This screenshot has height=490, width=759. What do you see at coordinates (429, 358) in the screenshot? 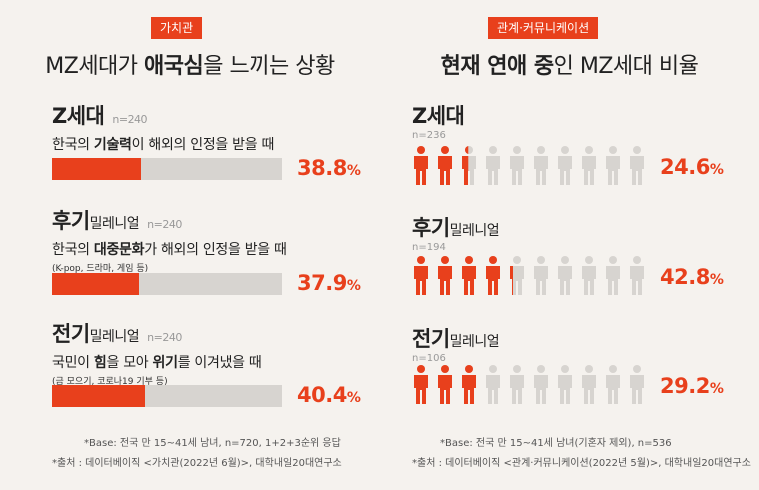
I see `sample-size: n=106` at bounding box center [429, 358].